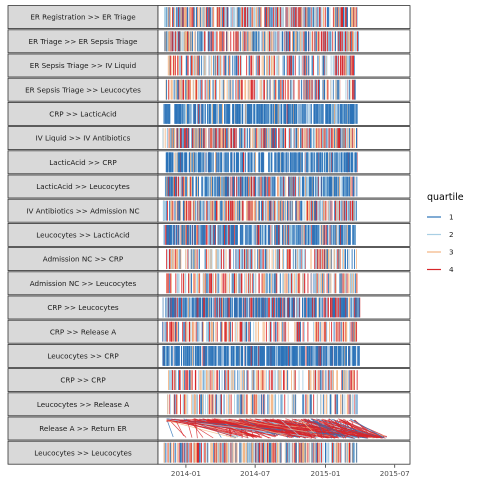 The width and height of the screenshot is (480, 480). I want to click on panel: ER Sepsis Triage >> Leucocytes, so click(209, 89).